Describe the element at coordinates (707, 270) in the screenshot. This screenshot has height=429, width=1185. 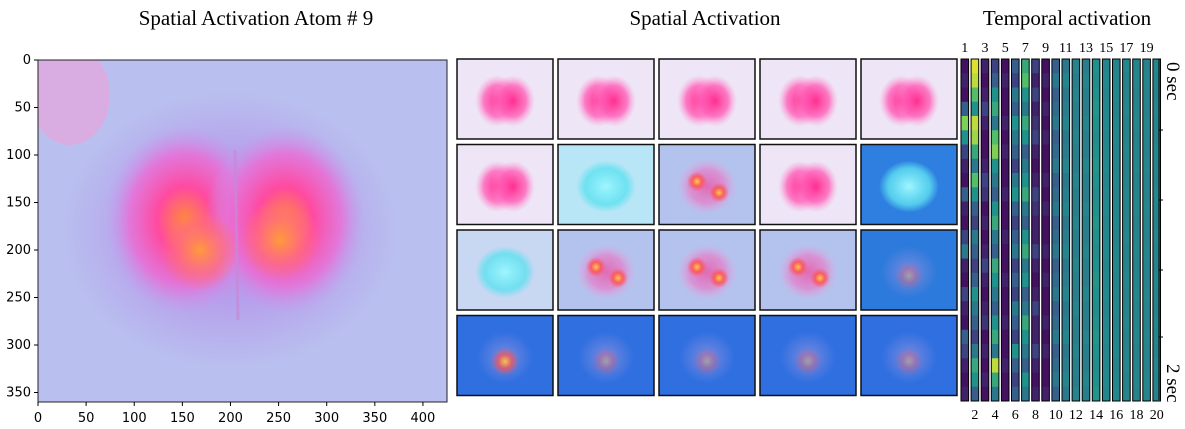
I see `activation-tile` at that location.